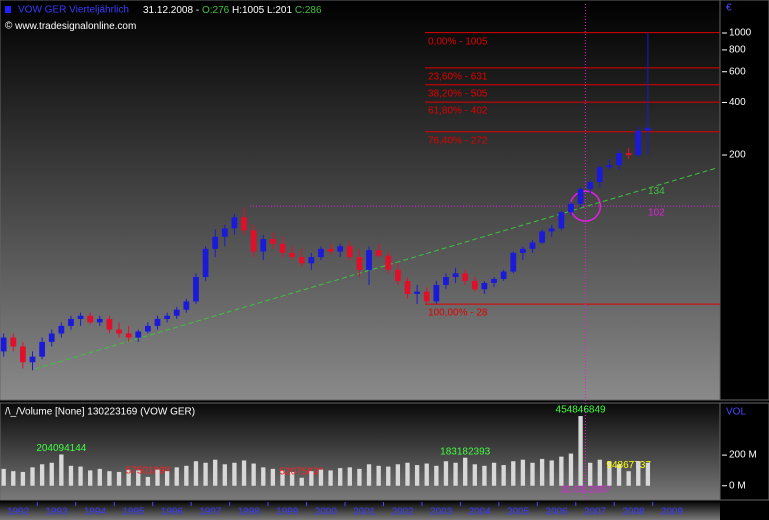 The height and width of the screenshot is (520, 769). Describe the element at coordinates (172, 512) in the screenshot. I see `x-tick-label: 1996` at that location.